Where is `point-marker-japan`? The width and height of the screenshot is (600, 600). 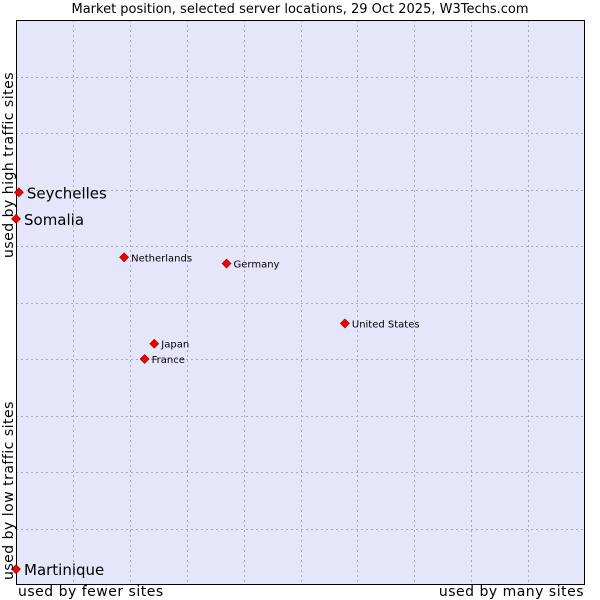 point-marker-japan is located at coordinates (154, 343).